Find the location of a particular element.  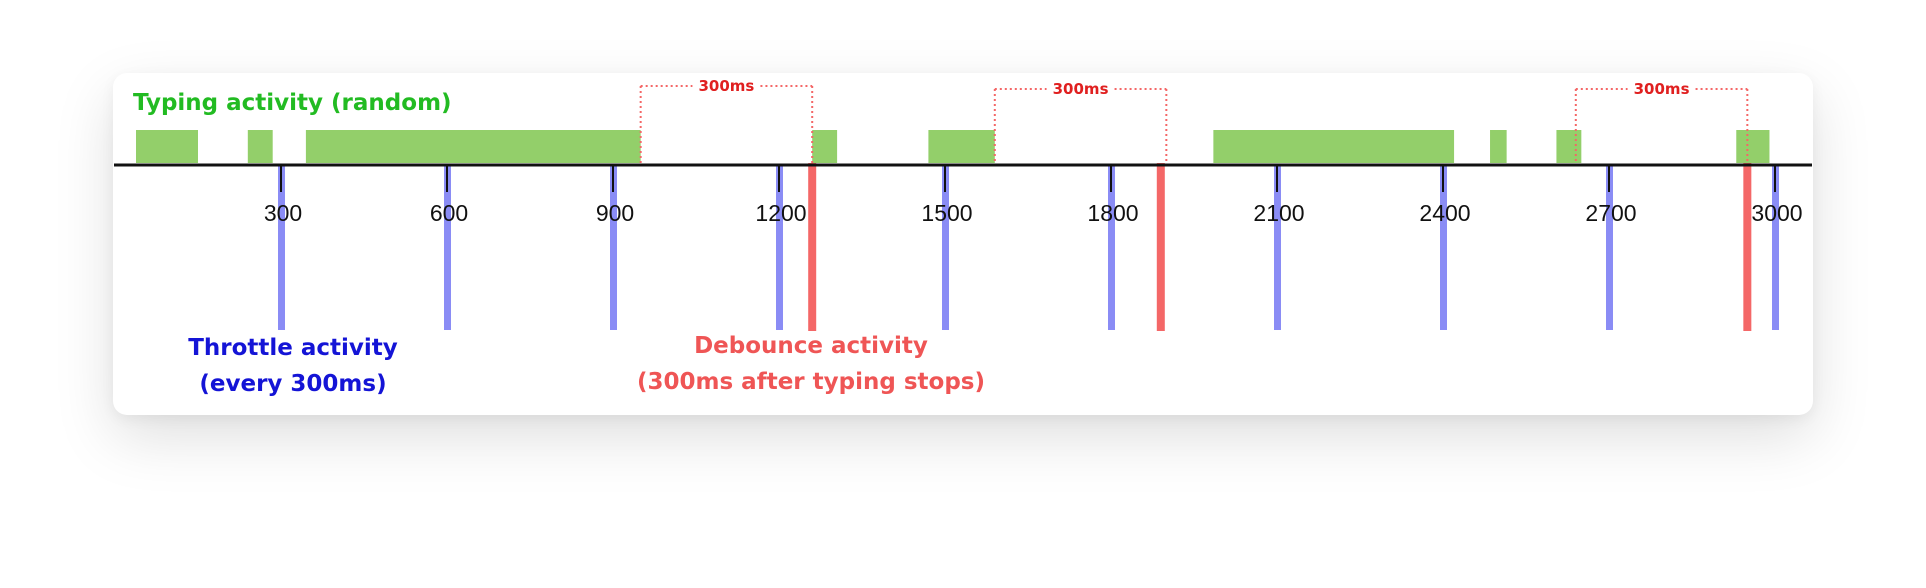

axis-ticks: 300 600 900 1200 1500 1800 2100 2400 2700 3000 is located at coordinates (1033, 195).